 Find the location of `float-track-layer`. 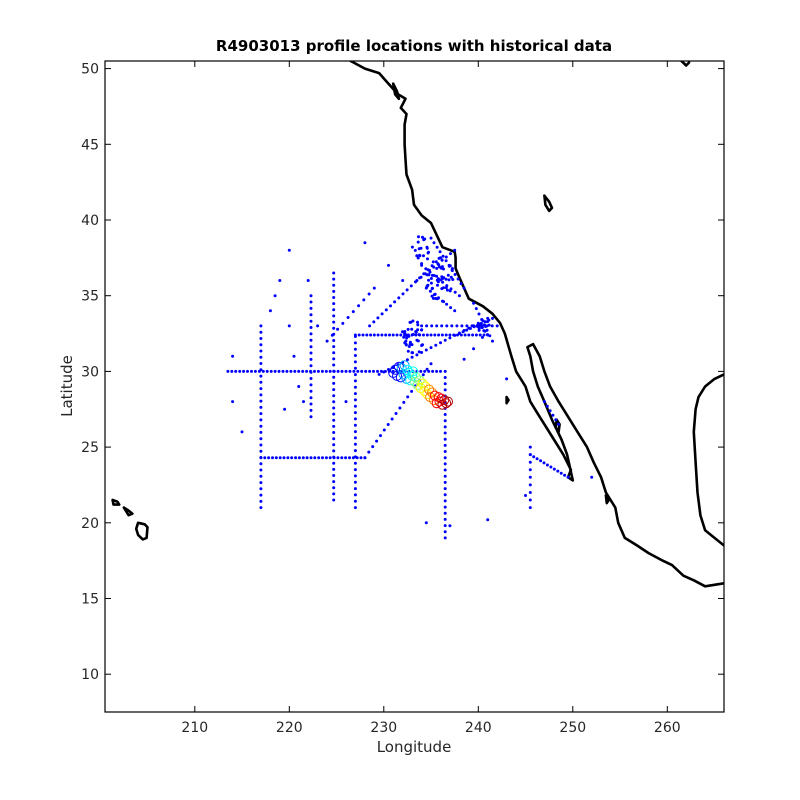

float-track-layer is located at coordinates (420, 385).